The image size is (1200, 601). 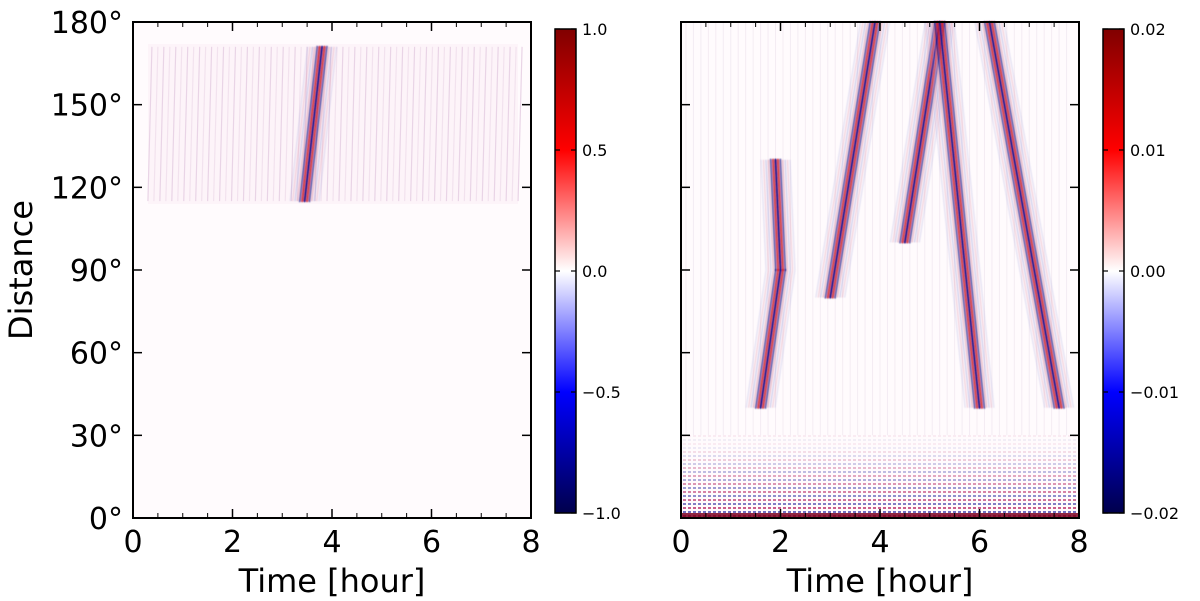 I want to click on colorbar-tick-label: 1.0, so click(x=594, y=29).